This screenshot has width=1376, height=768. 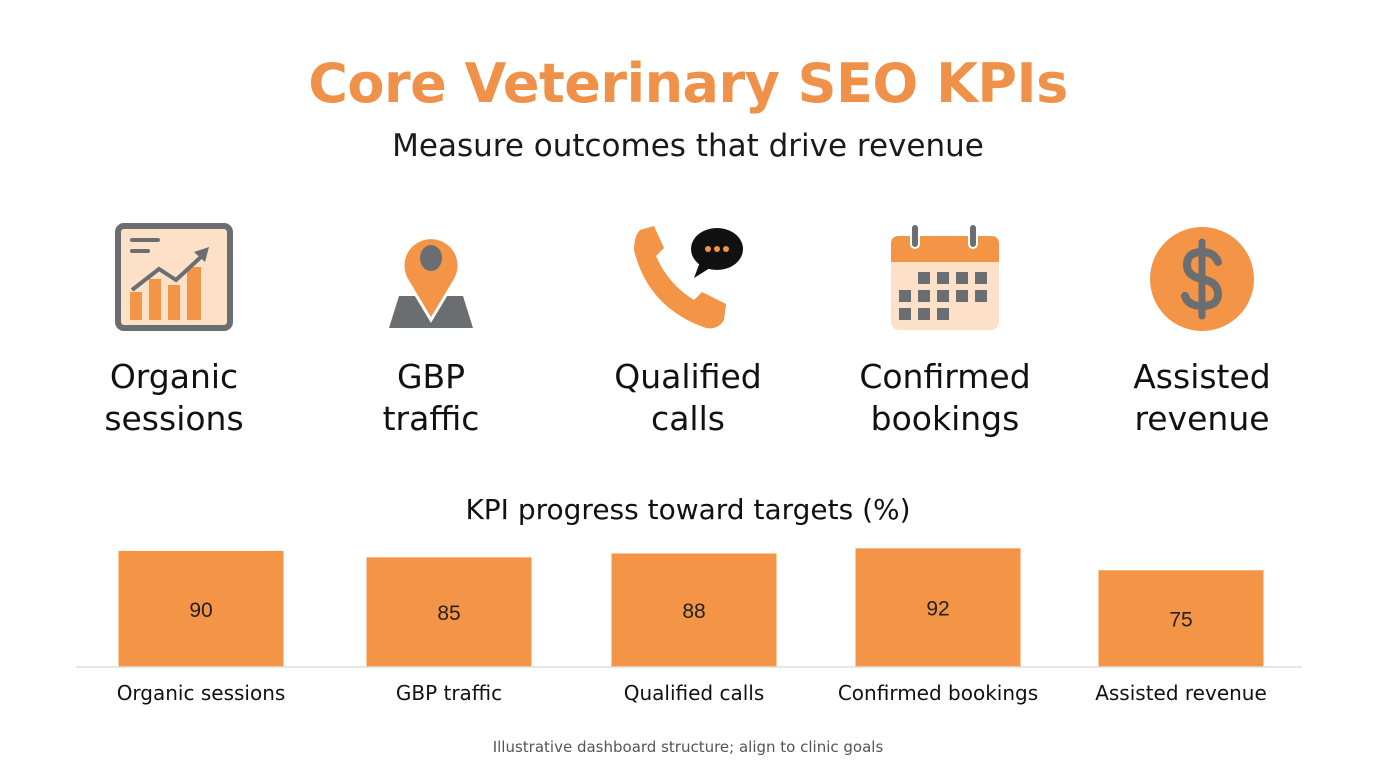 I want to click on kpi-assisted-revenue: Assisted revenue, so click(x=1202, y=331).